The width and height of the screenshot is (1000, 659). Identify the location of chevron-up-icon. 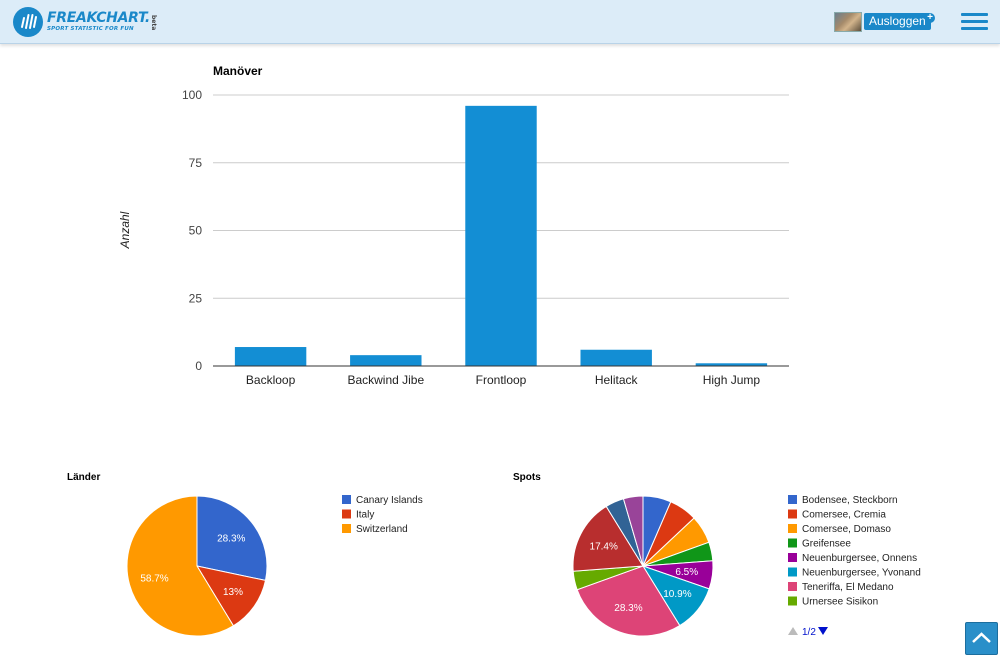
(981, 637).